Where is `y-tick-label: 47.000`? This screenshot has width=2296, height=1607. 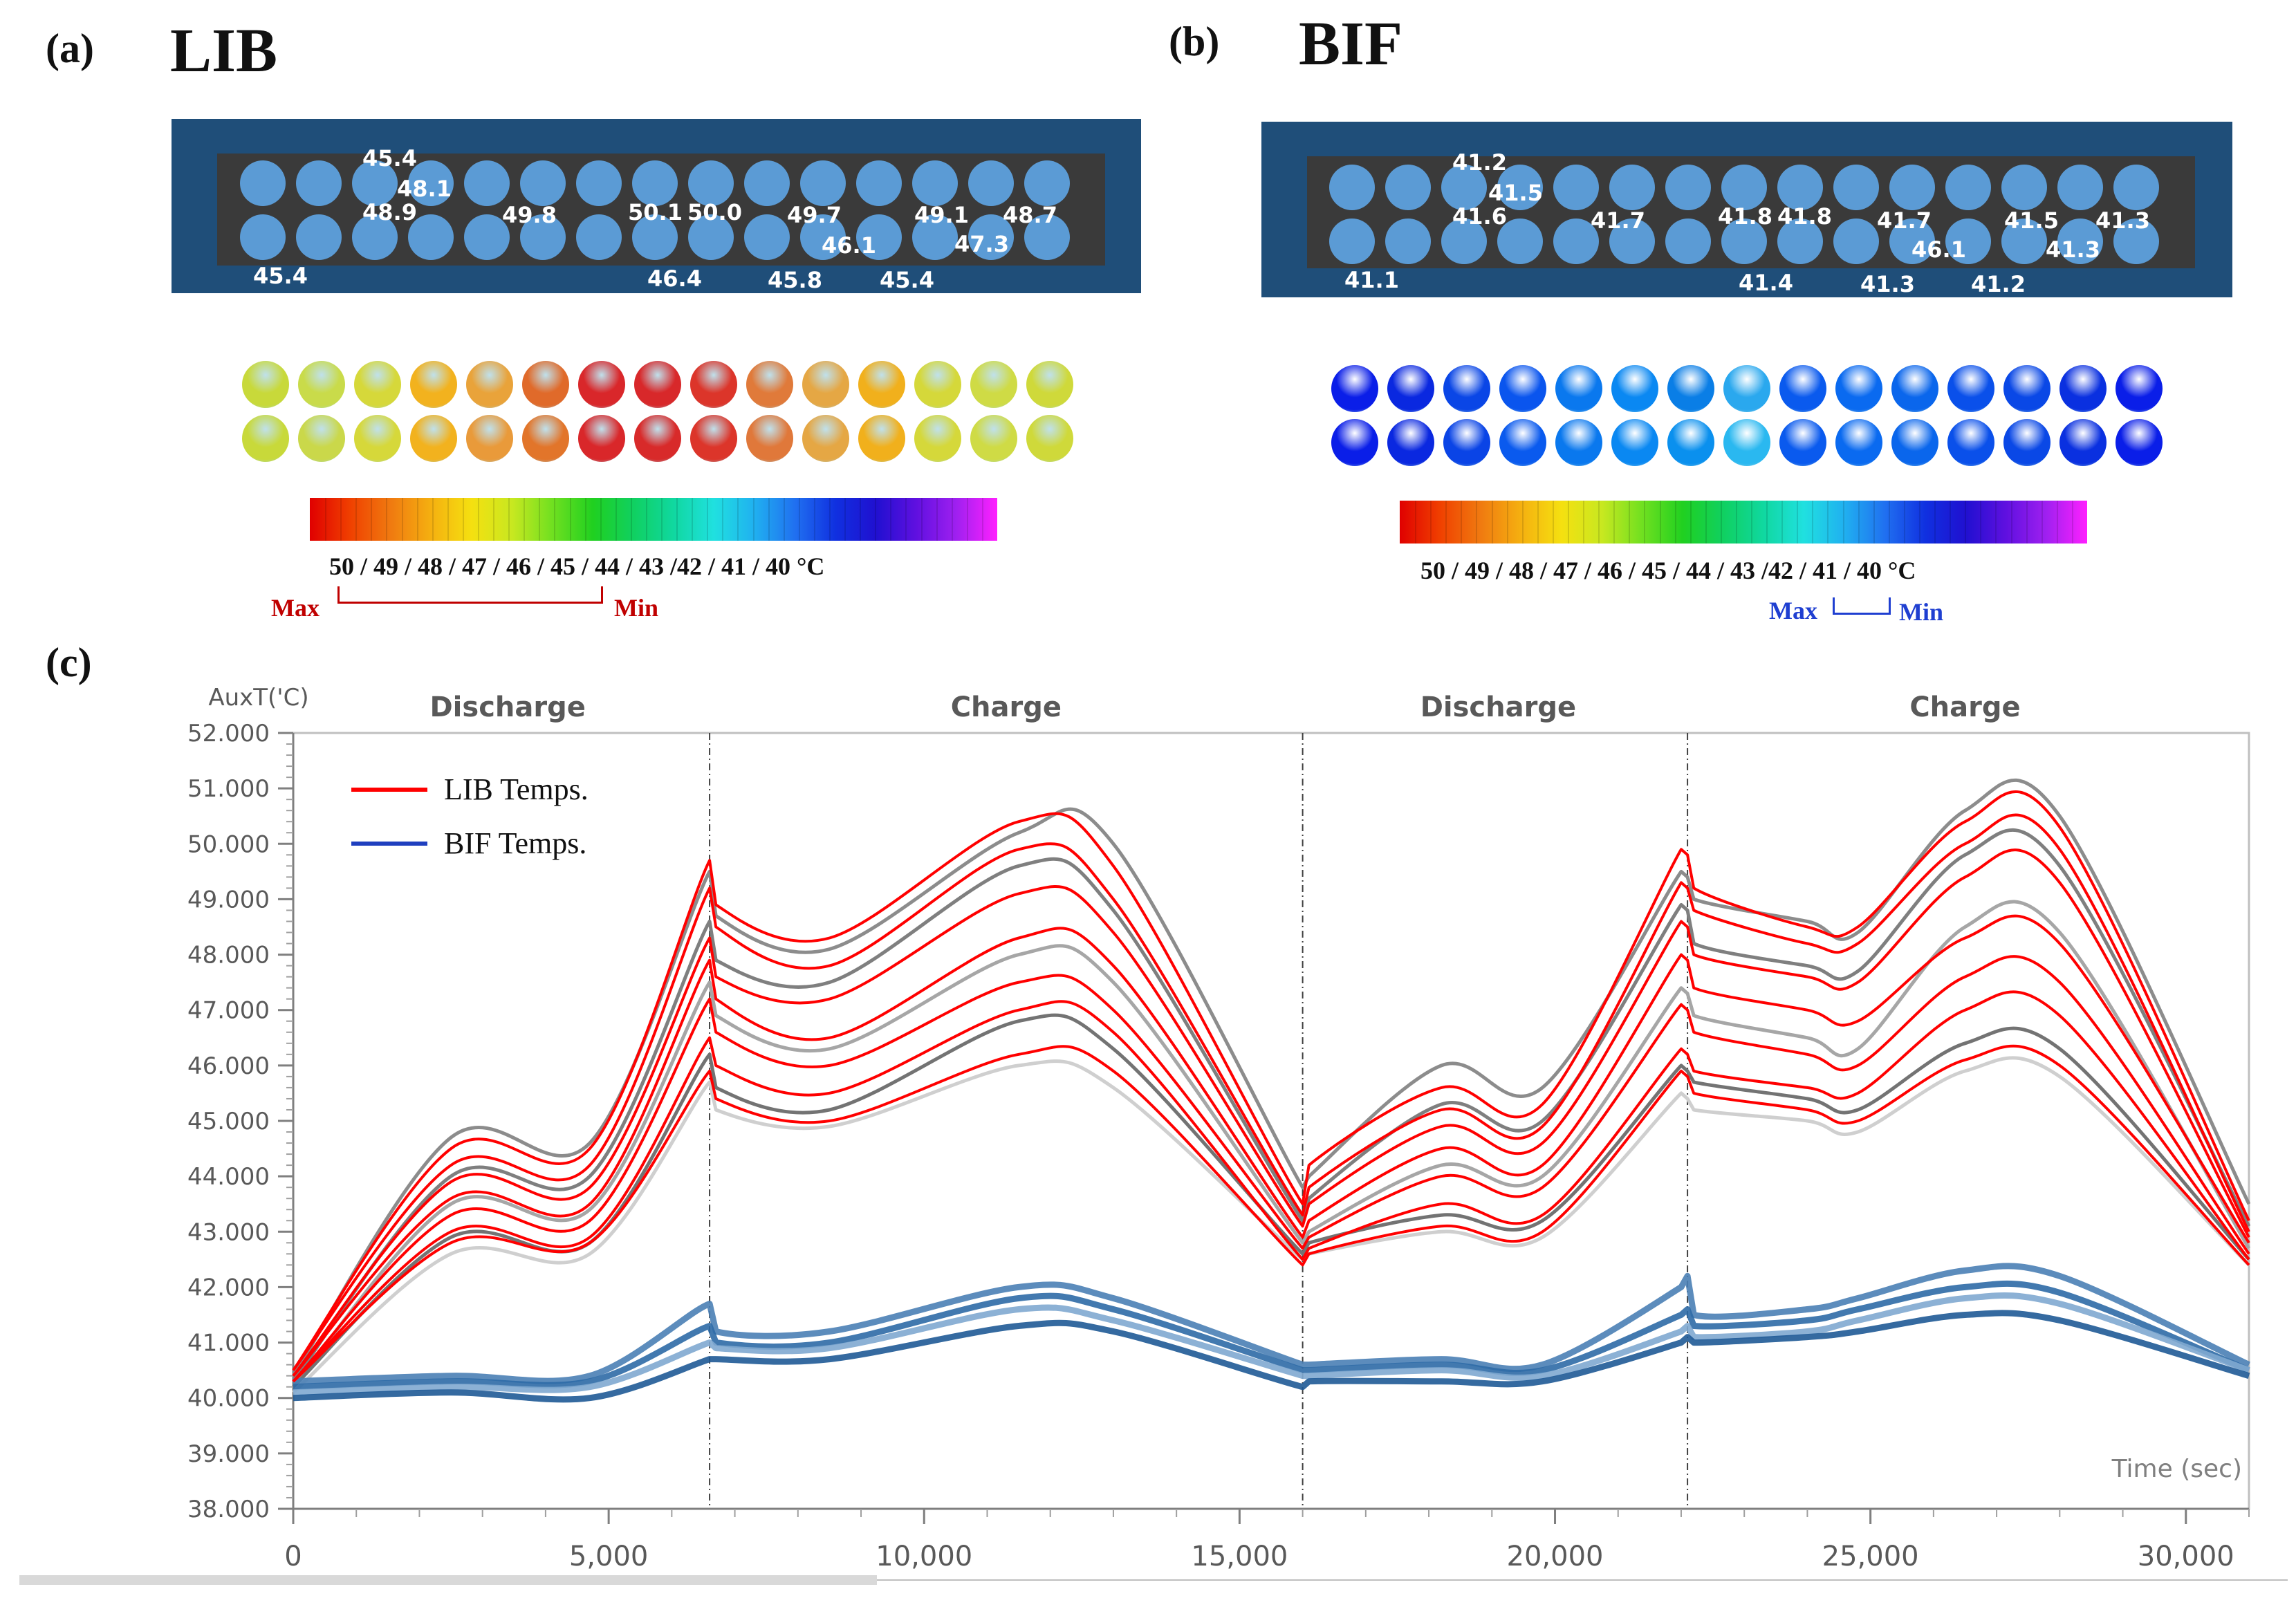 y-tick-label: 47.000 is located at coordinates (228, 1011).